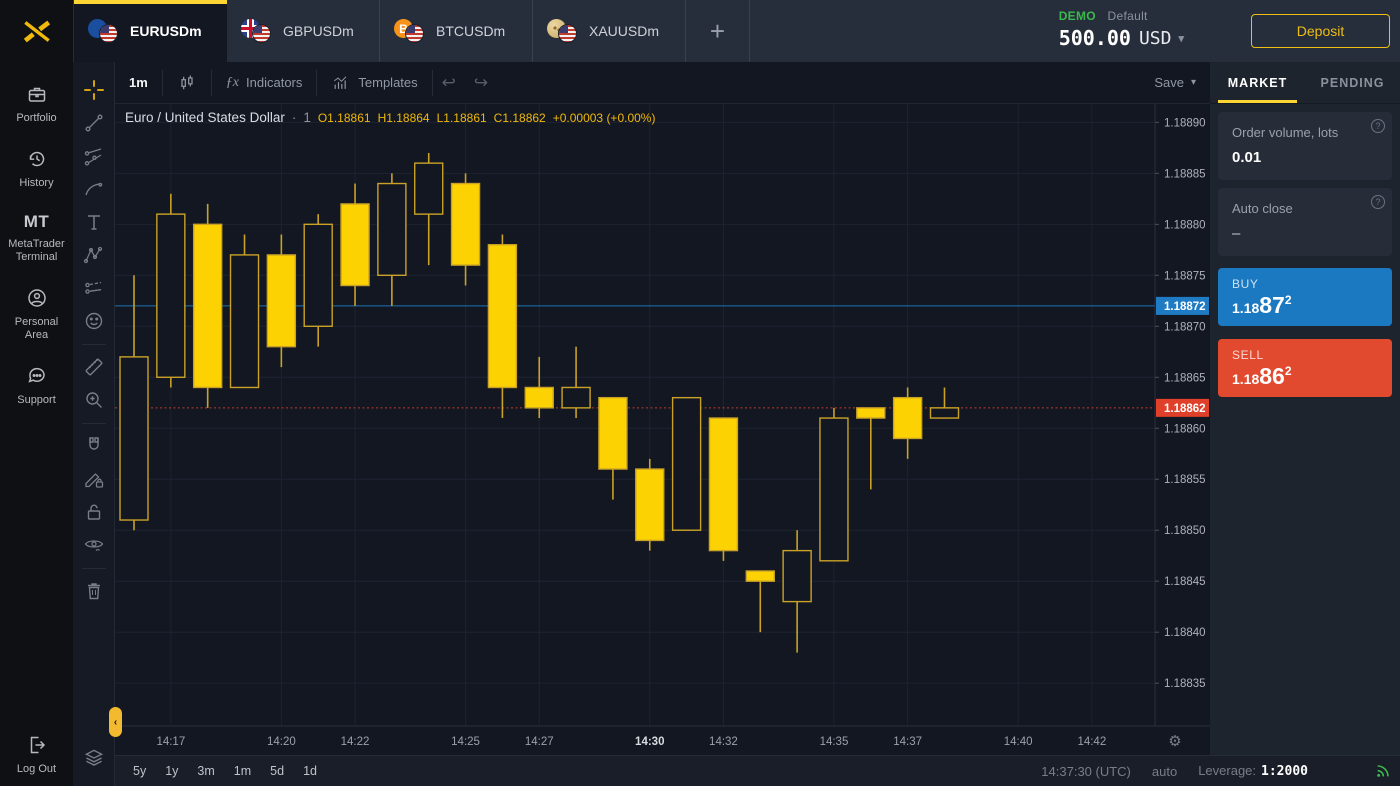  What do you see at coordinates (166, 31) in the screenshot?
I see `tab-label: EURUSDm` at bounding box center [166, 31].